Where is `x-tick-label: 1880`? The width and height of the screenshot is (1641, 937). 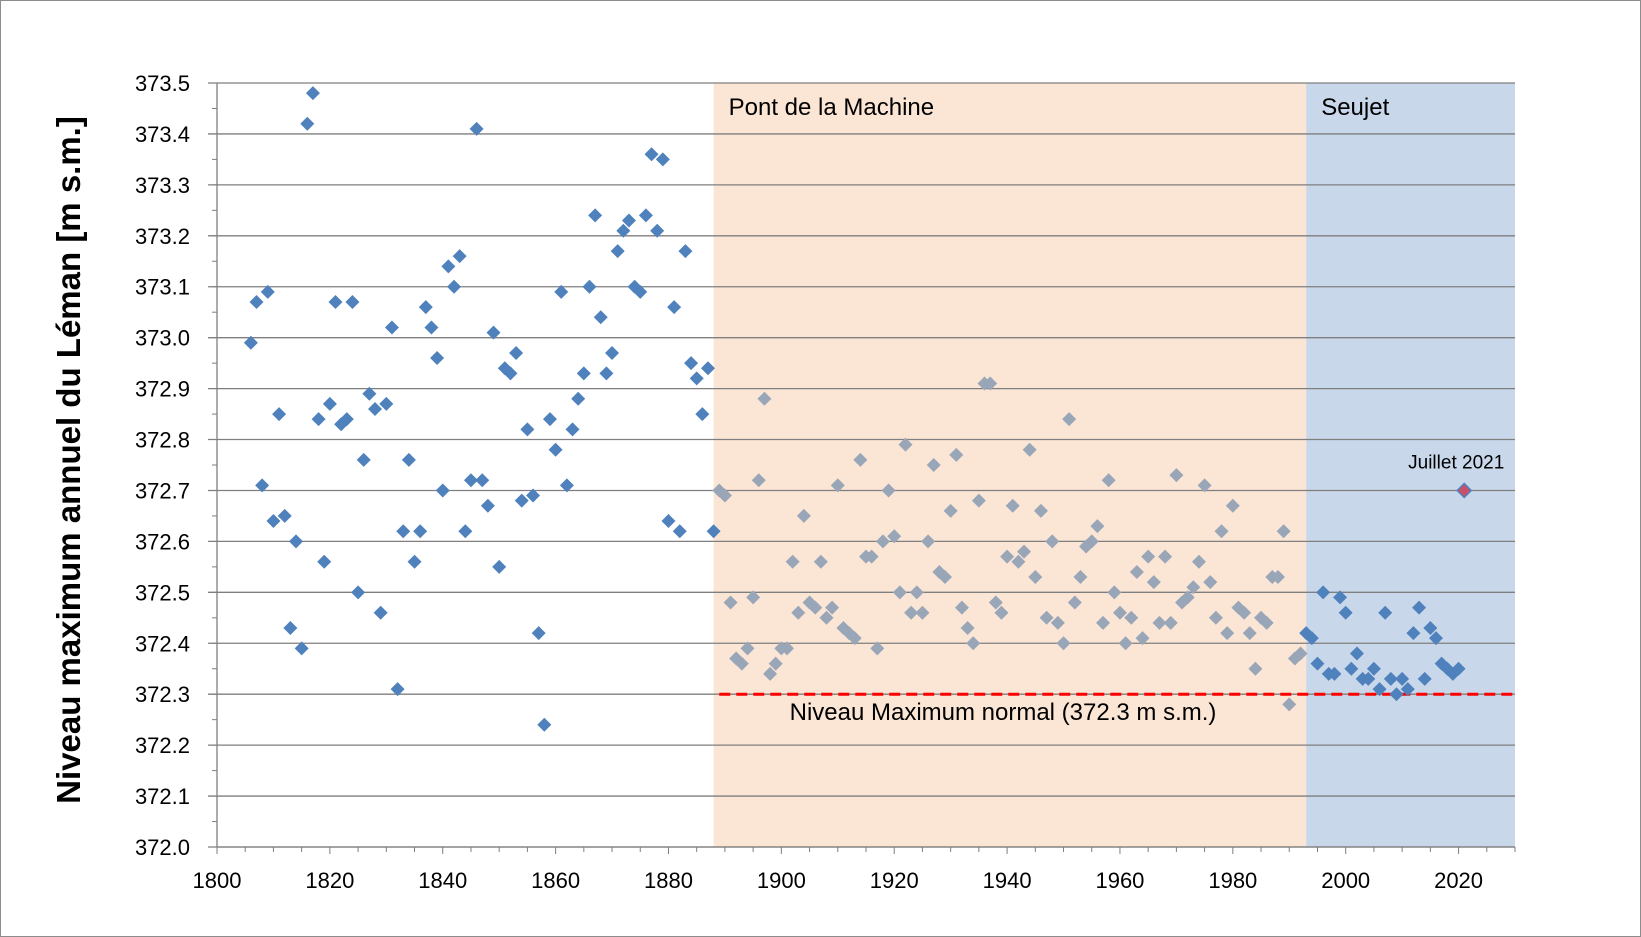 x-tick-label: 1880 is located at coordinates (668, 880).